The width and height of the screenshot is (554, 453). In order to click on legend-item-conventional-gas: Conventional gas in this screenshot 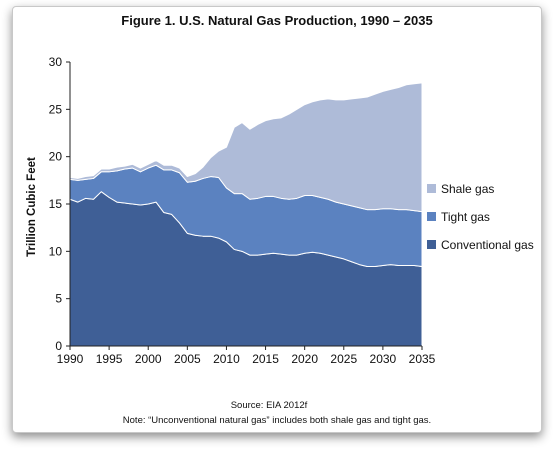, I will do `click(480, 245)`.